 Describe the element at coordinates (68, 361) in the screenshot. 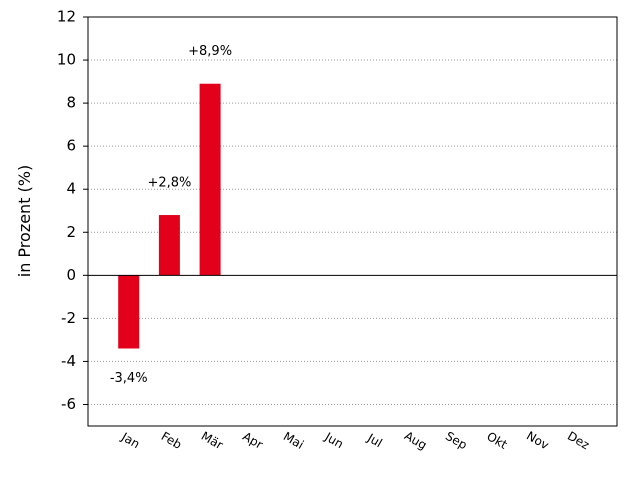

I see `y-tick-label: -4` at that location.